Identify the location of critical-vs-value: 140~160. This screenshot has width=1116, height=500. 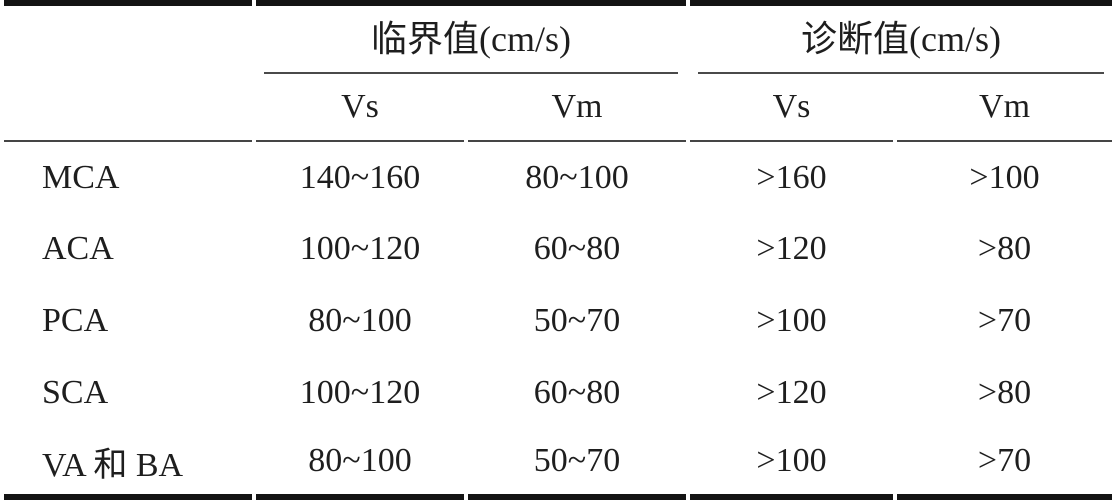
(360, 177).